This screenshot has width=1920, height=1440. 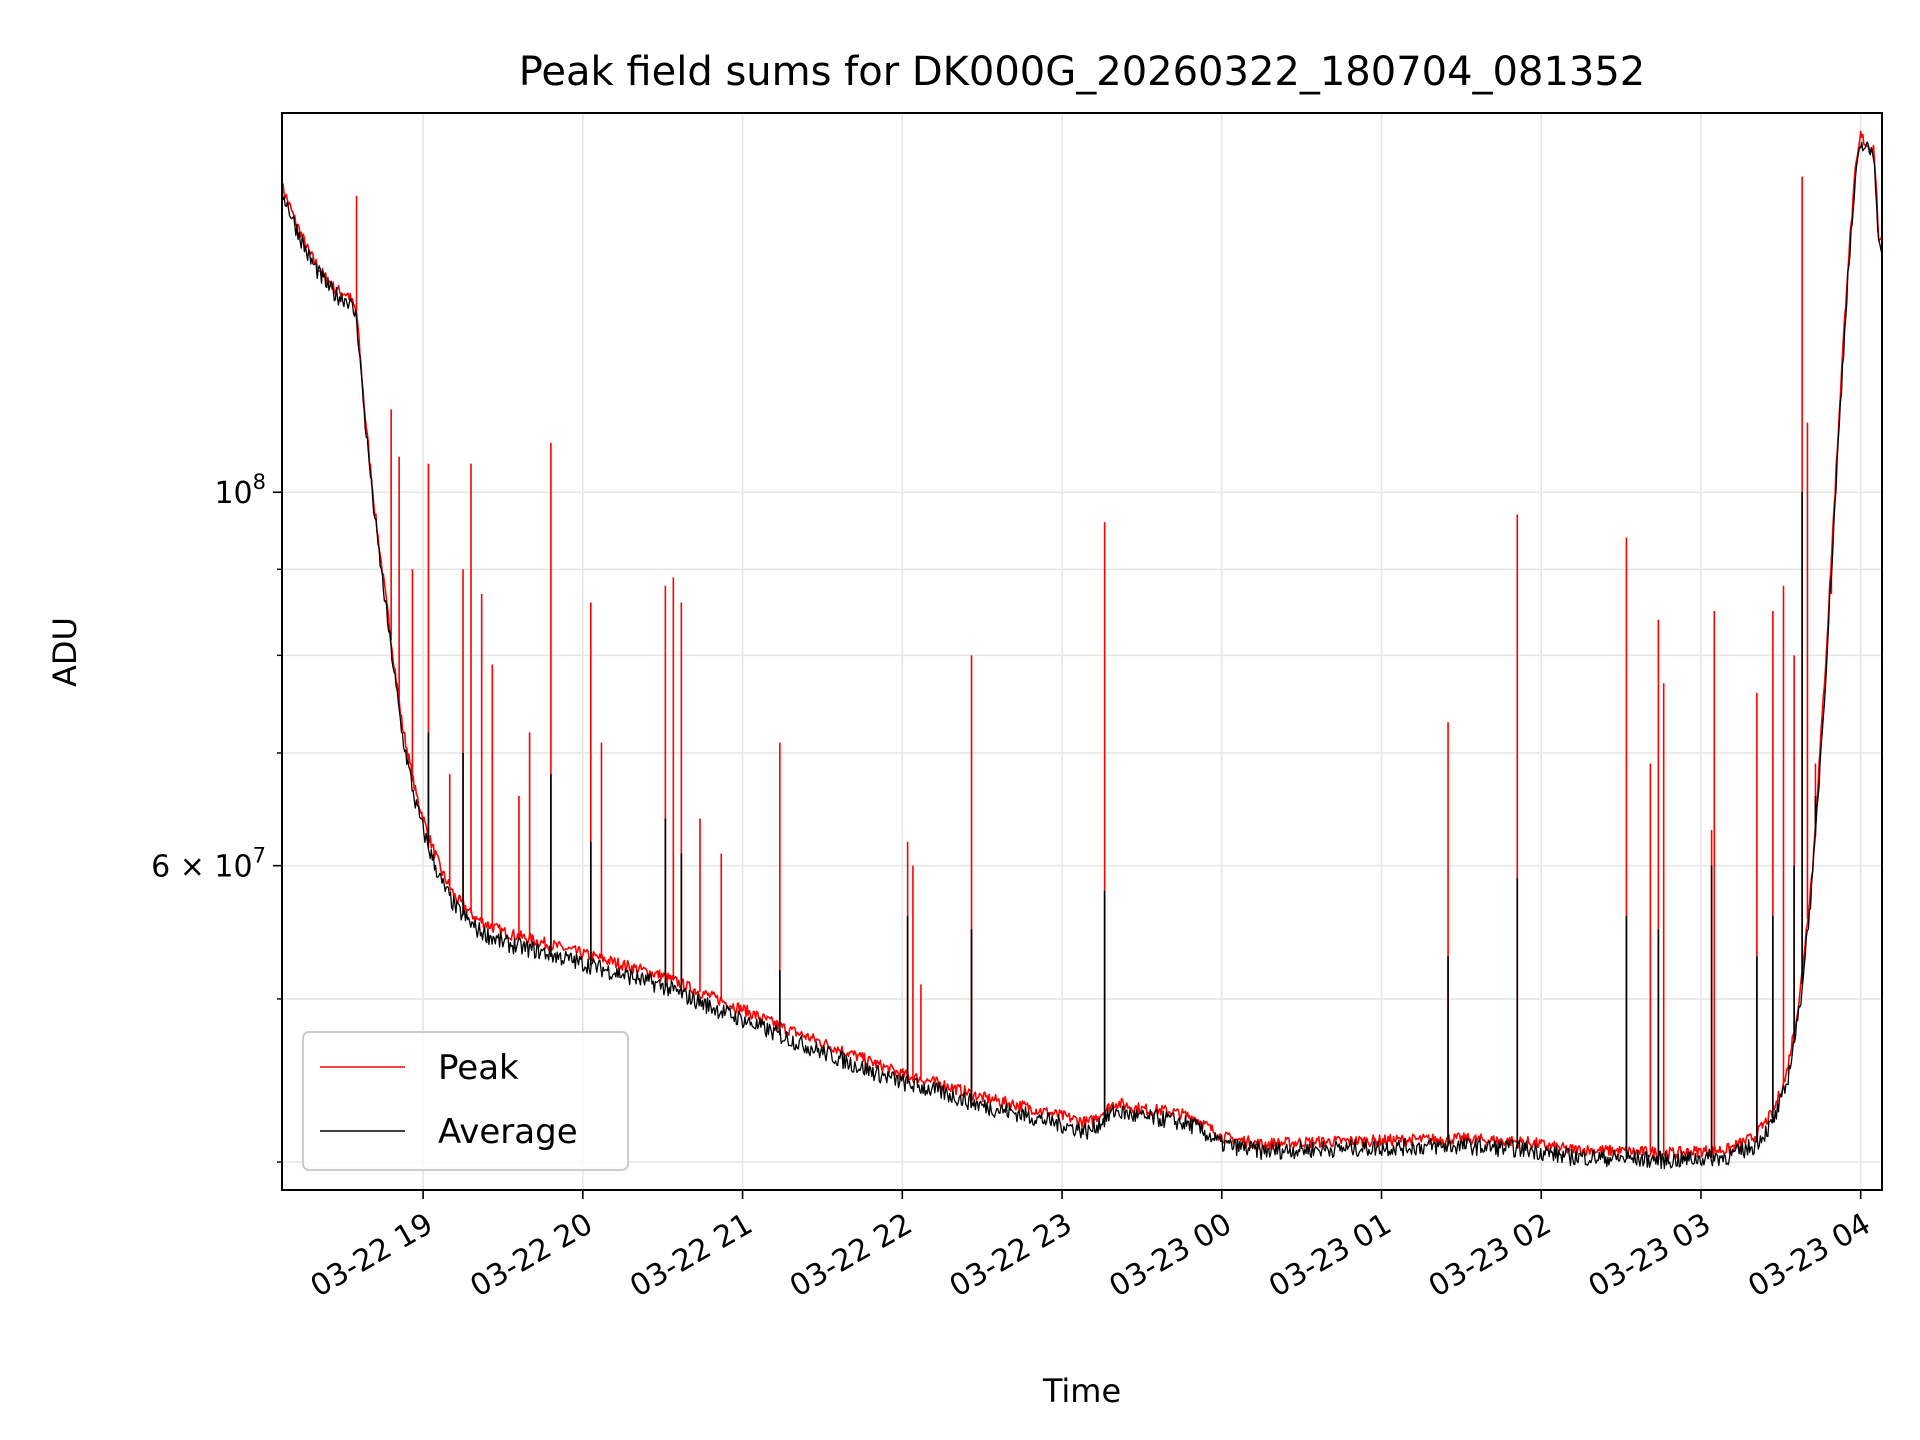 I want to click on y-axis-title: ADU, so click(x=65, y=652).